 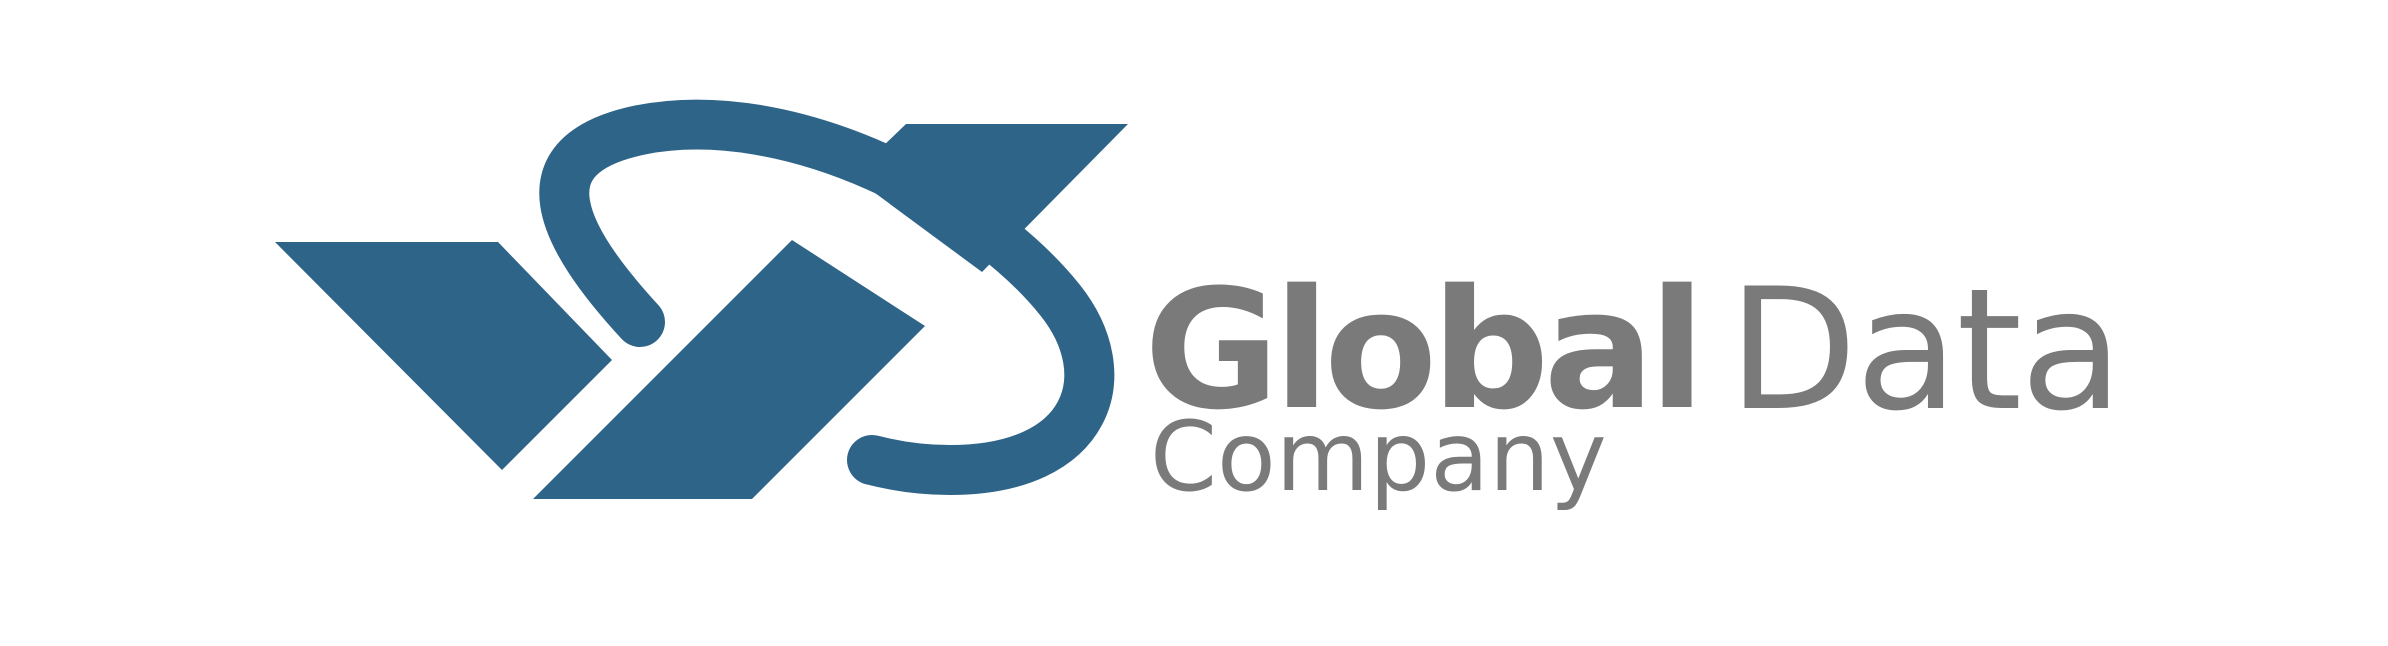 What do you see at coordinates (443, 356) in the screenshot?
I see `logo-left-band` at bounding box center [443, 356].